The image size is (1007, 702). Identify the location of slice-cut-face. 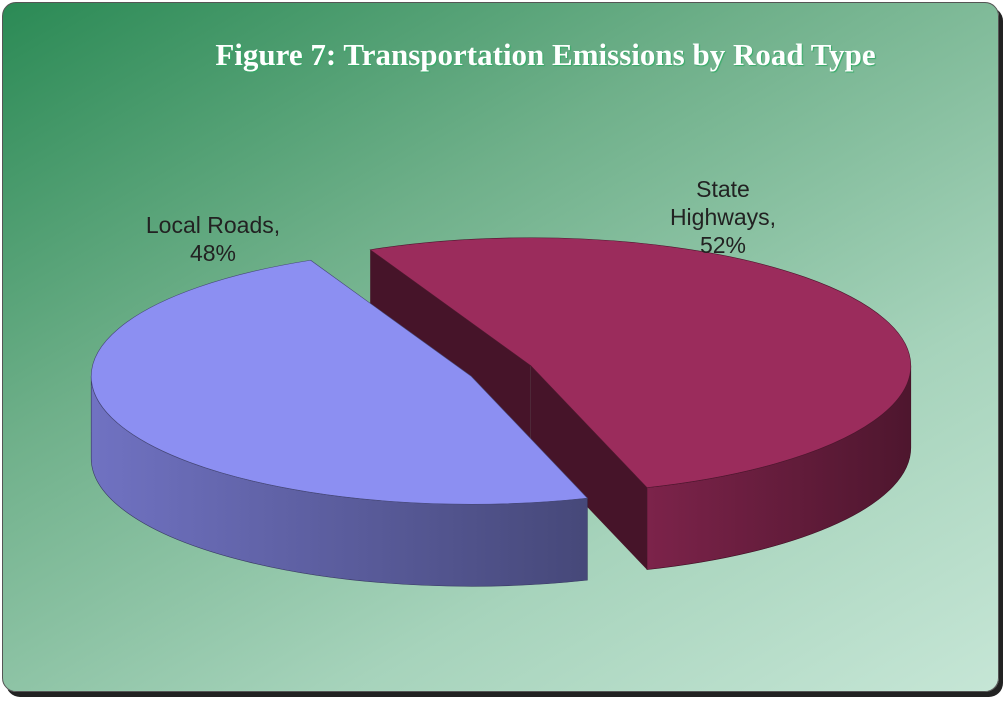
(588, 467).